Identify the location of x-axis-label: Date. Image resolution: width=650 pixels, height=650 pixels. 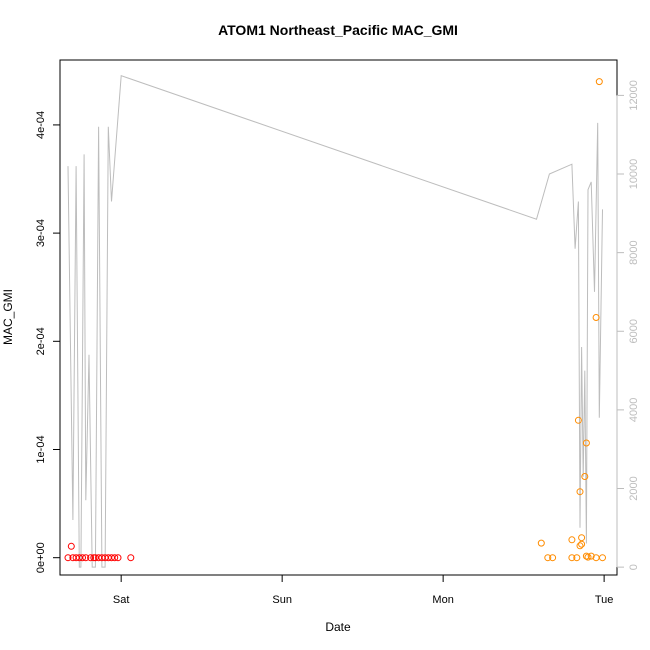
(338, 627).